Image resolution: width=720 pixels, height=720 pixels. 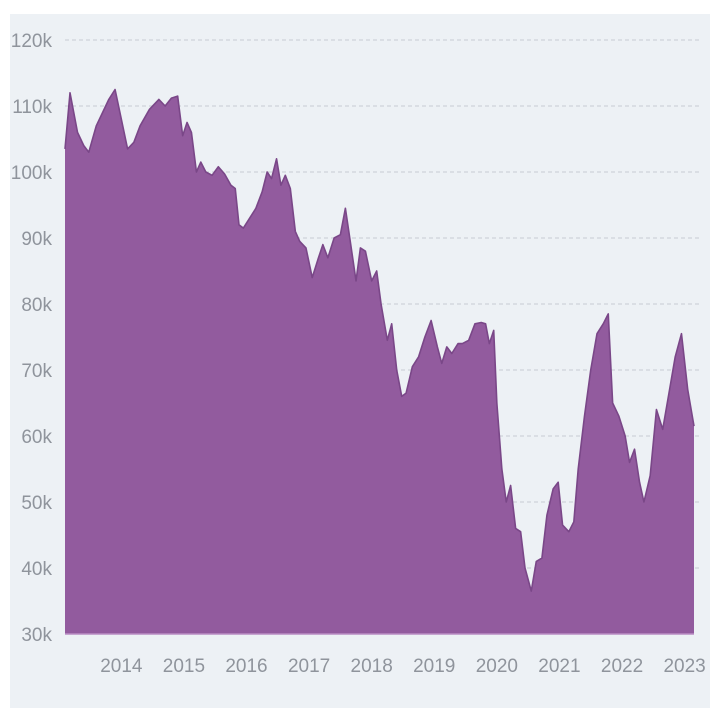 I want to click on y-tick-label: 50k, so click(x=36, y=503).